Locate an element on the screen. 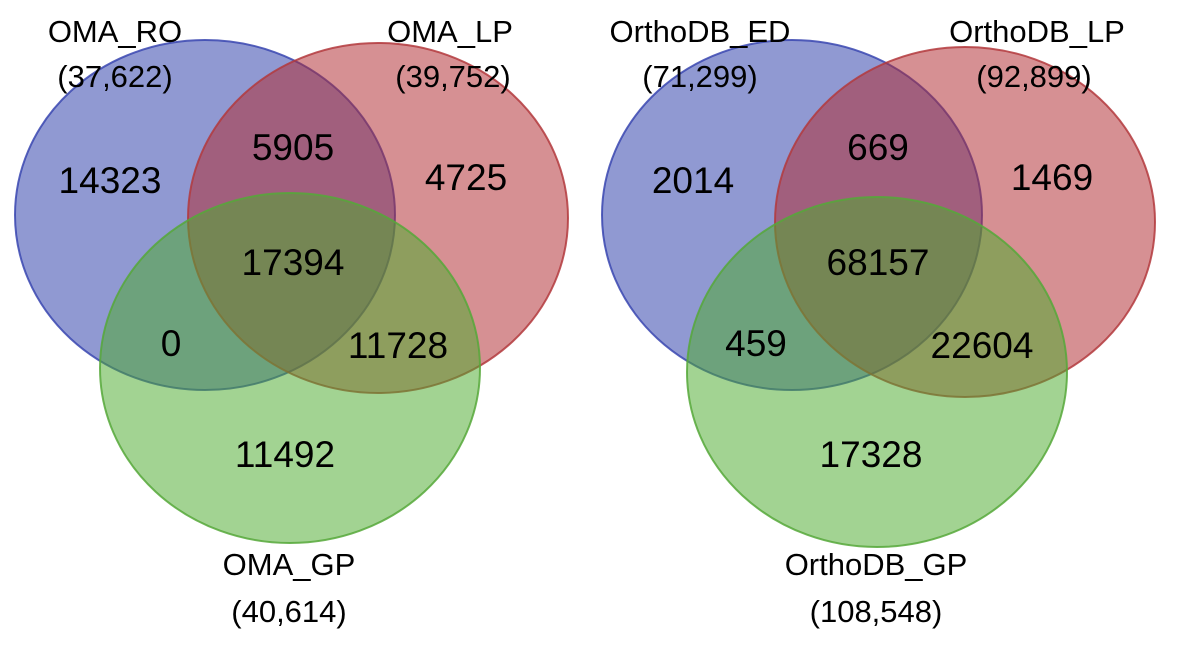  set-label-orthodb-ed: OrthoDB_ED is located at coordinates (700, 31).